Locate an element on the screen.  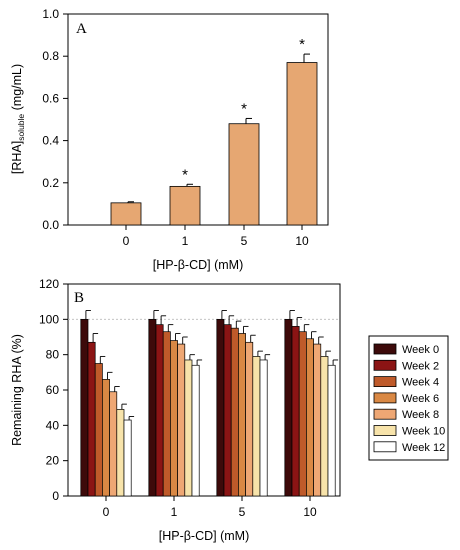
panel-a-letter: A is located at coordinates (81, 29).